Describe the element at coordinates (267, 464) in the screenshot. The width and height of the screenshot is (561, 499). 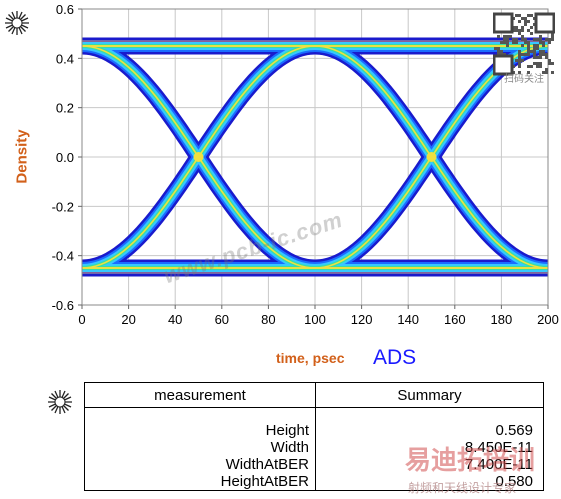
I see `row-name-widthatber: WidthAtBER` at that location.